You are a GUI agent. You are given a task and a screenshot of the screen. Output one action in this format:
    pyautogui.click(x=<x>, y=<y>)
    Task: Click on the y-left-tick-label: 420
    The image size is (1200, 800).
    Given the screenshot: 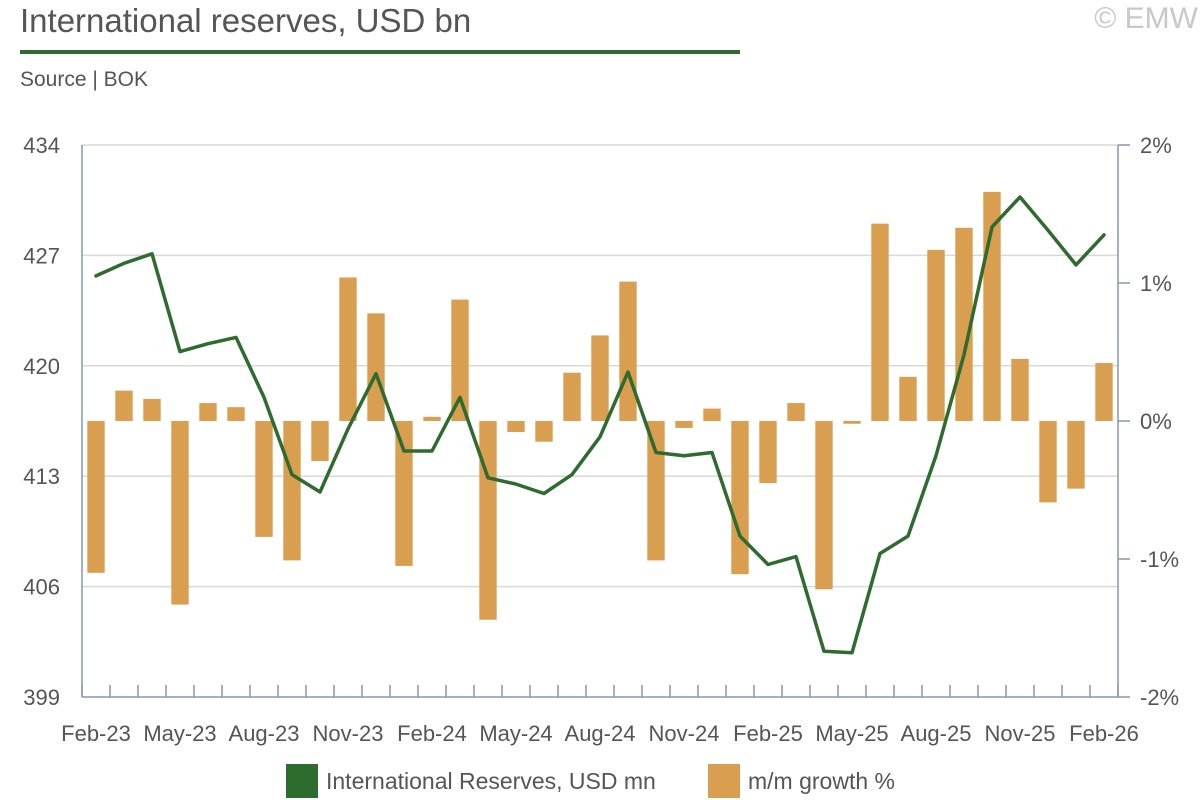 What is the action you would take?
    pyautogui.click(x=41, y=366)
    